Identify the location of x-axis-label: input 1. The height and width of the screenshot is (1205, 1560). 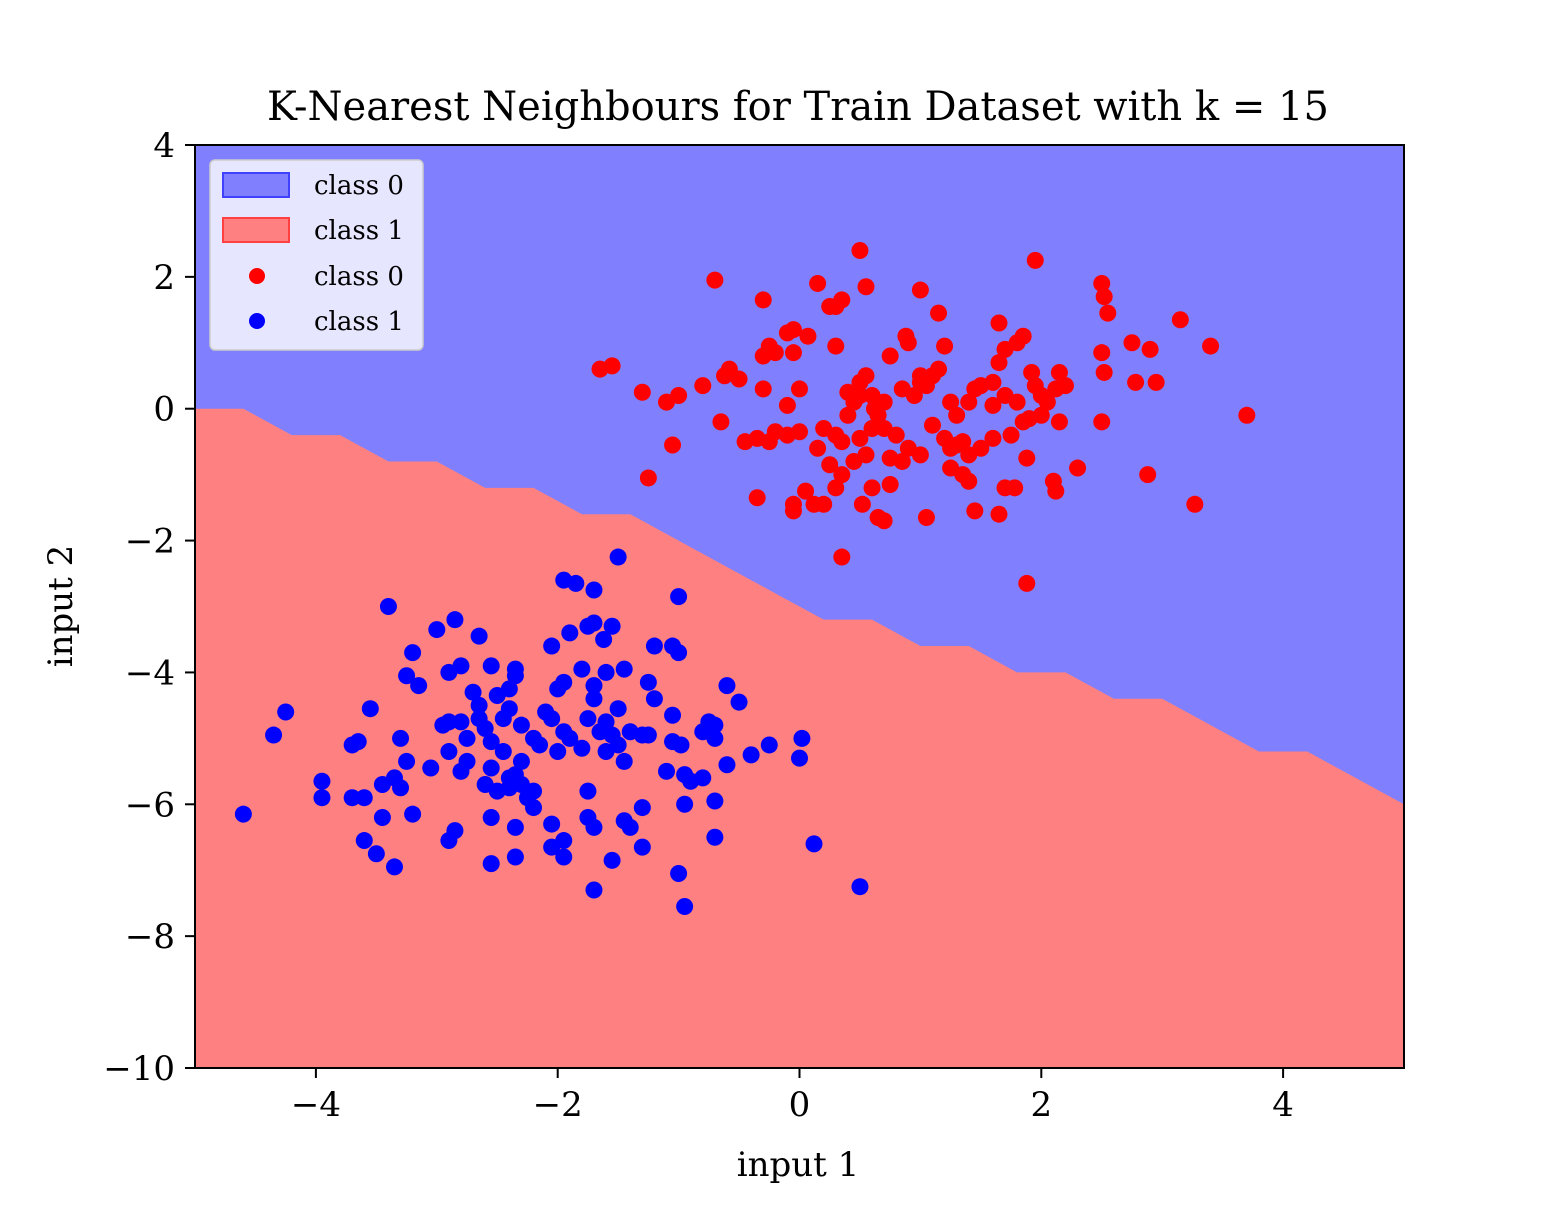
(798, 1165).